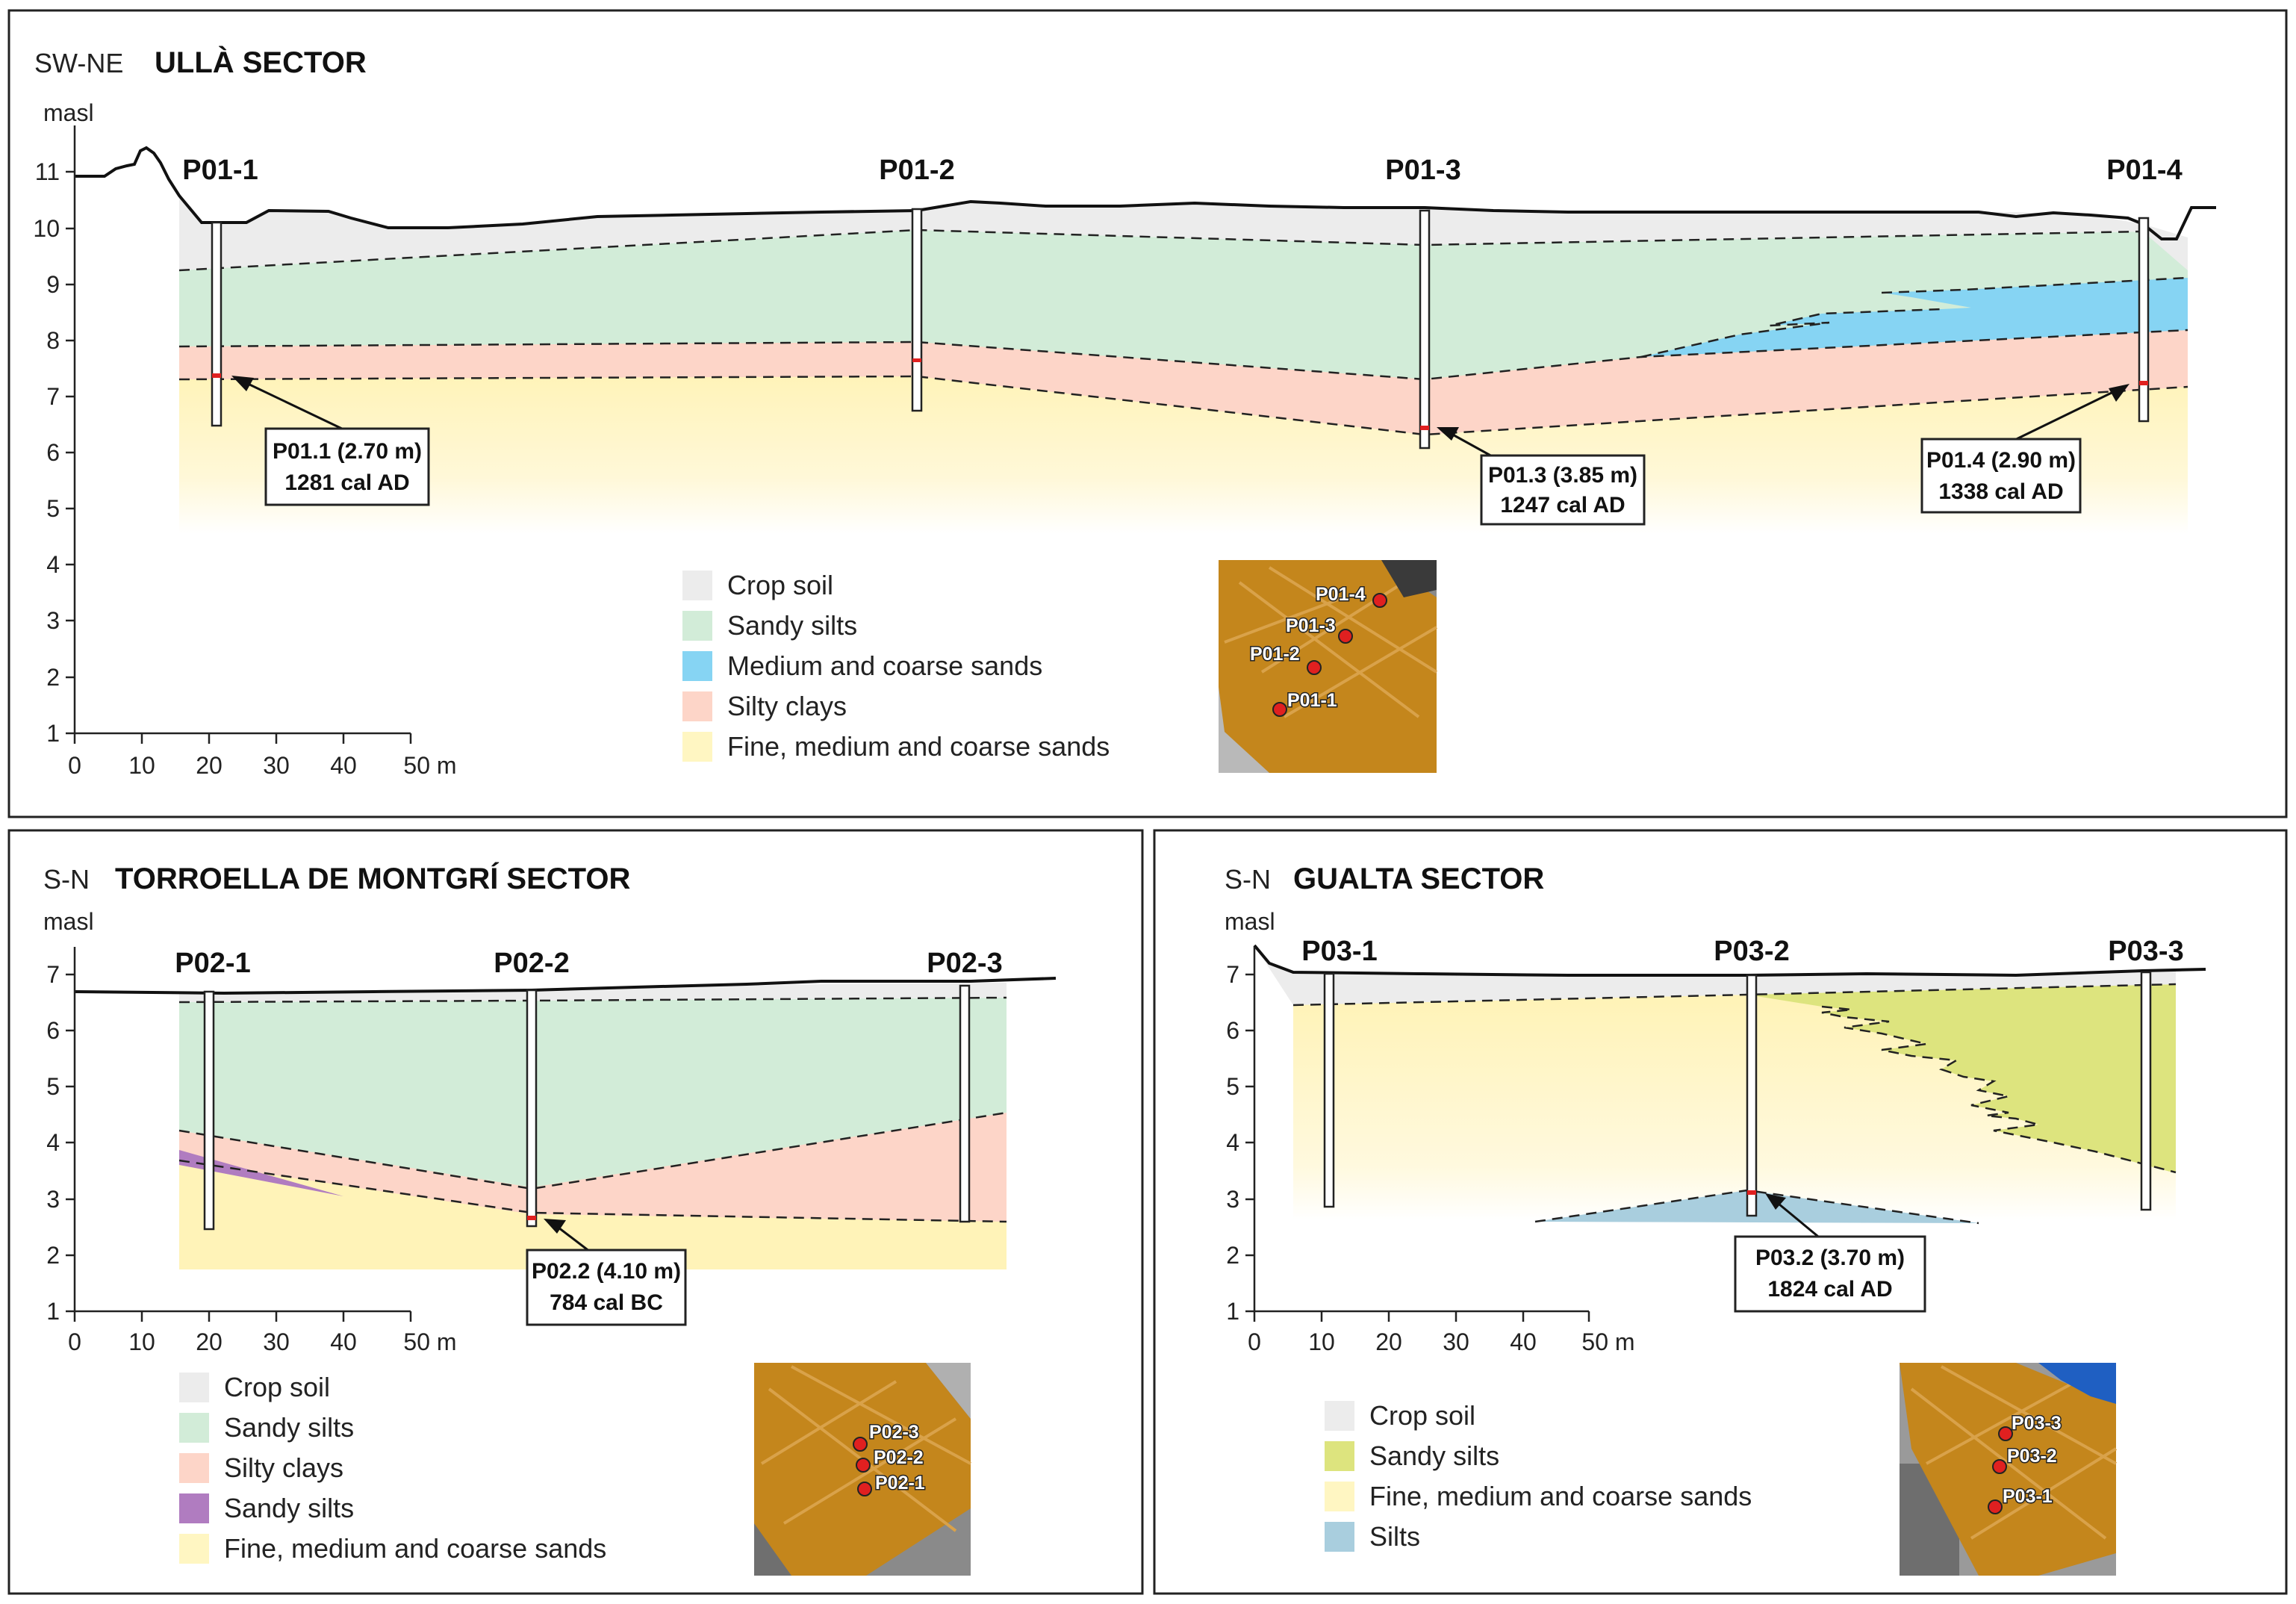  Describe the element at coordinates (606, 1272) in the screenshot. I see `torroella-callouts: P02.2 (4.10 m) 784 cal BC` at that location.